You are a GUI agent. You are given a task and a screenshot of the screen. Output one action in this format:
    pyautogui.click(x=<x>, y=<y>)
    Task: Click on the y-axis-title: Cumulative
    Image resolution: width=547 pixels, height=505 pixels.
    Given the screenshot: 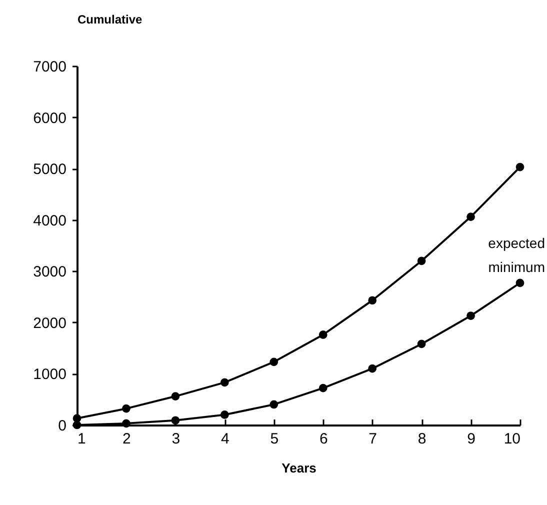 What is the action you would take?
    pyautogui.click(x=110, y=19)
    